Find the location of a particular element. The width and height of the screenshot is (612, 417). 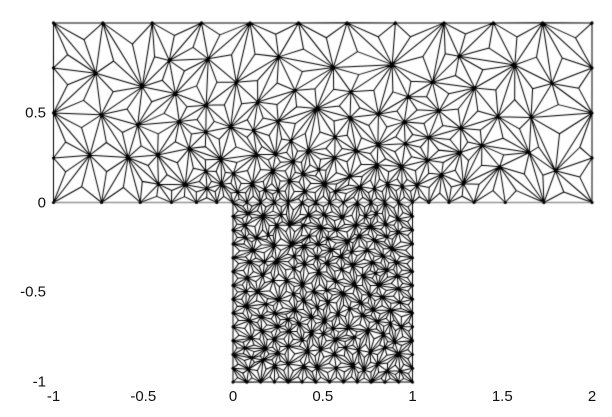

x-tick-label: 1.5 is located at coordinates (502, 396).